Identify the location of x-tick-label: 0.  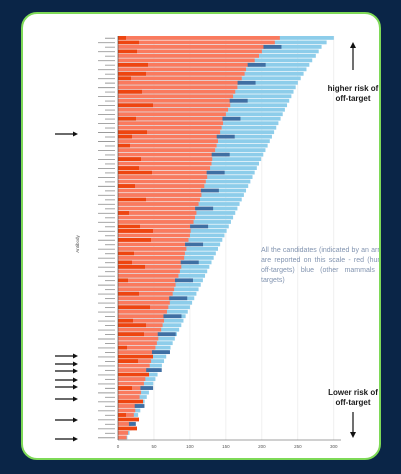
(118, 446).